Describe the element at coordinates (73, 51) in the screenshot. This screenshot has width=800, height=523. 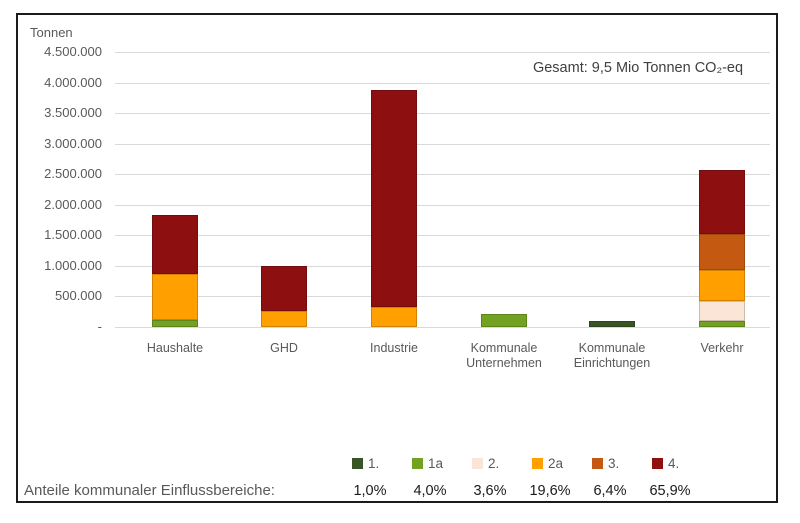
I see `y-axis-tick-label: 4.500.000` at that location.